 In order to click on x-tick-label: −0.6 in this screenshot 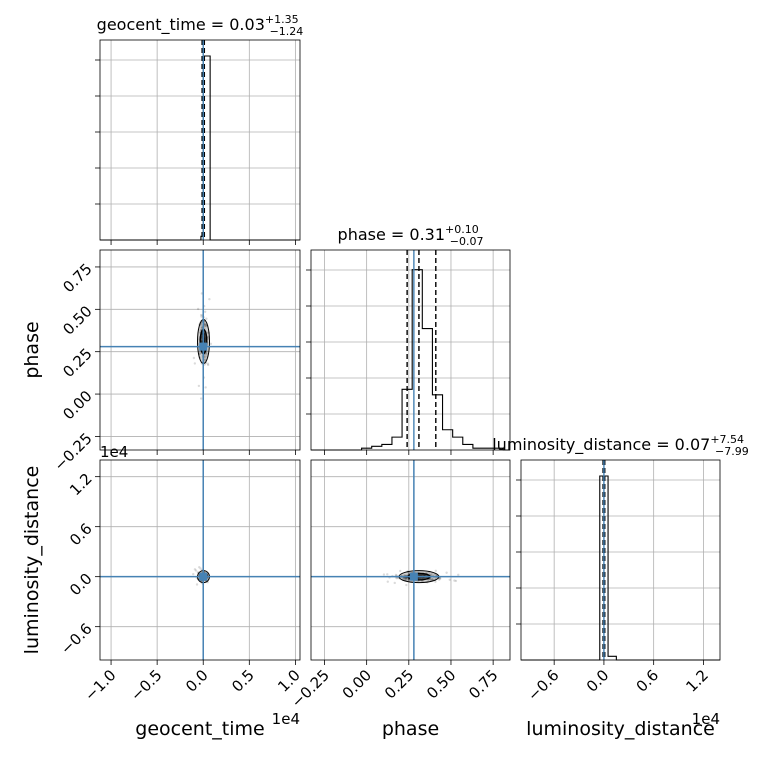, I will do `click(543, 685)`.